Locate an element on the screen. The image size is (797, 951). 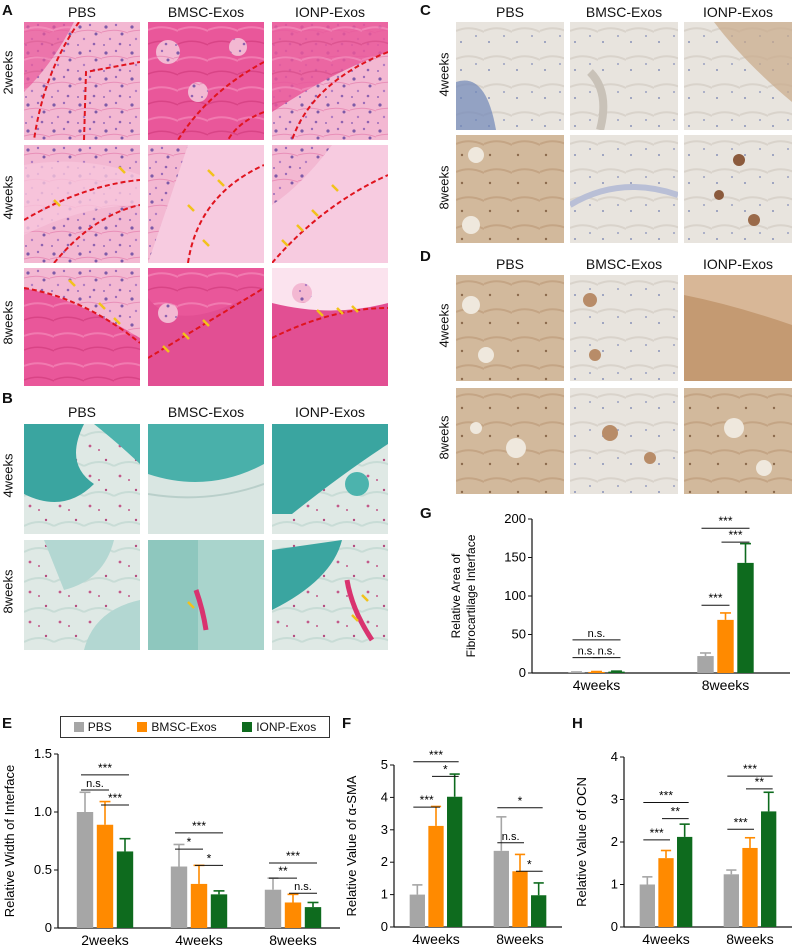
he-image-ionp-4weeks is located at coordinates (330, 204).